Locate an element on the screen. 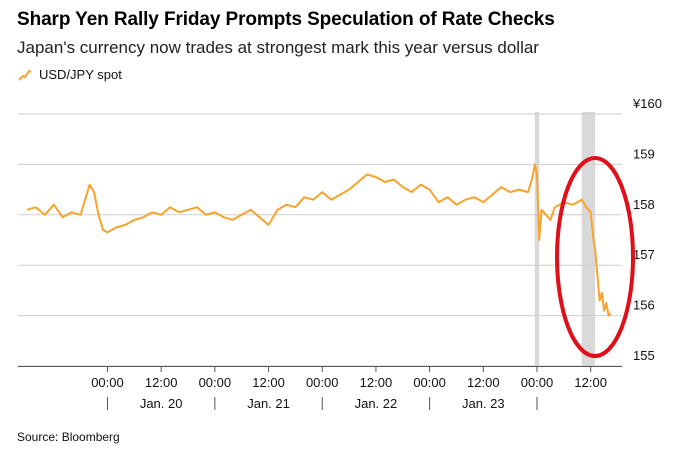 This screenshot has height=452, width=680. legend: USD/JPY spot is located at coordinates (69, 74).